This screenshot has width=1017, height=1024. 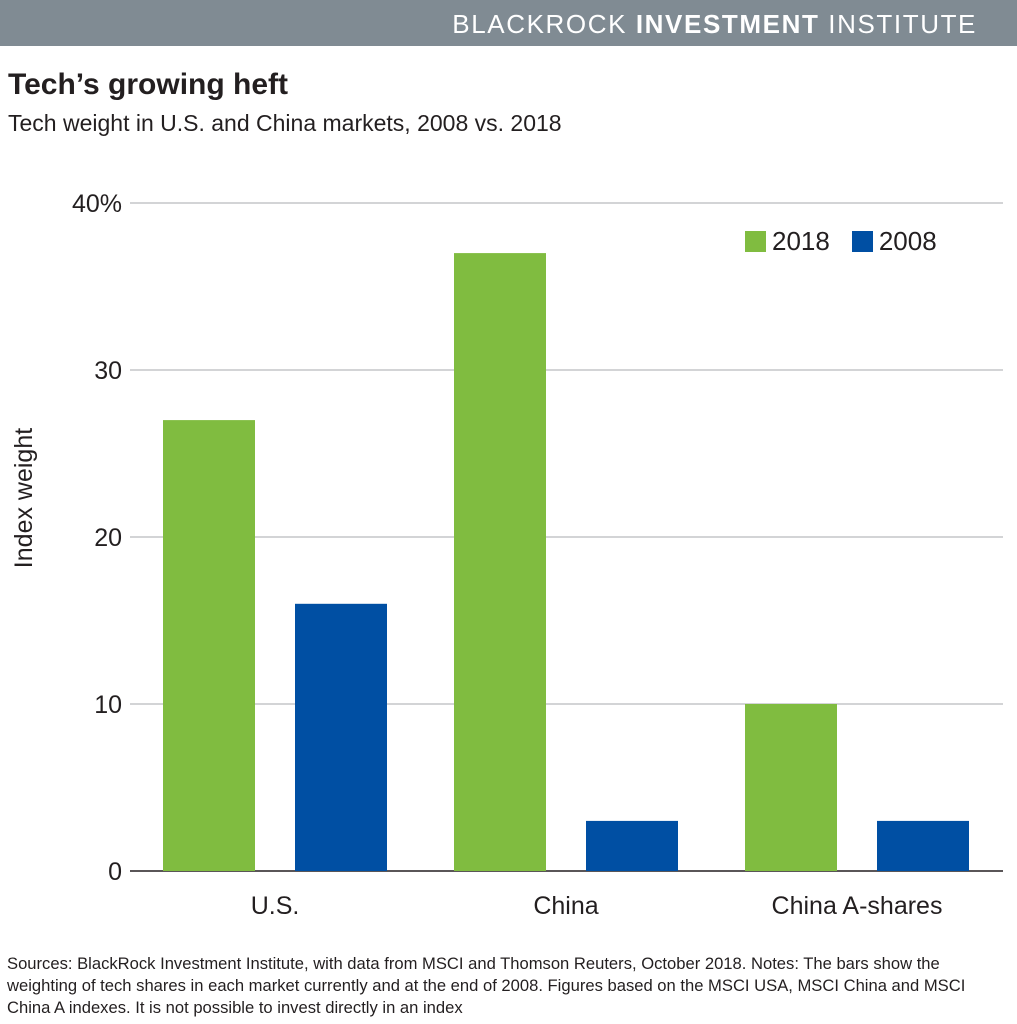 What do you see at coordinates (500, 562) in the screenshot?
I see `bar-2018-china` at bounding box center [500, 562].